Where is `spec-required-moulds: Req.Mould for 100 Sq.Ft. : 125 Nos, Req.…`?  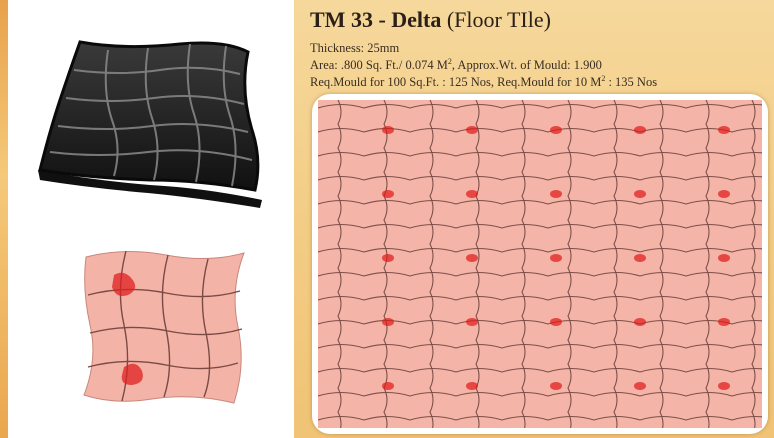
spec-required-moulds: Req.Mould for 100 Sq.Ft. : 125 Nos, Req.… is located at coordinates (484, 82).